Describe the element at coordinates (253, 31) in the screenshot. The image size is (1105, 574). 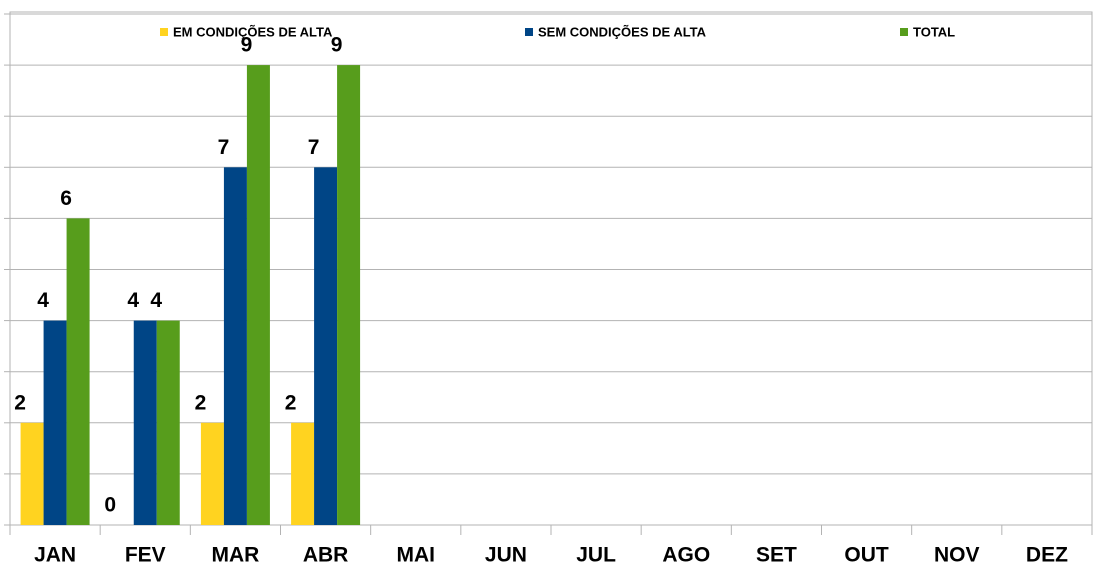
I see `legend-label: EM CONDIÇÕES DE ALTA` at that location.